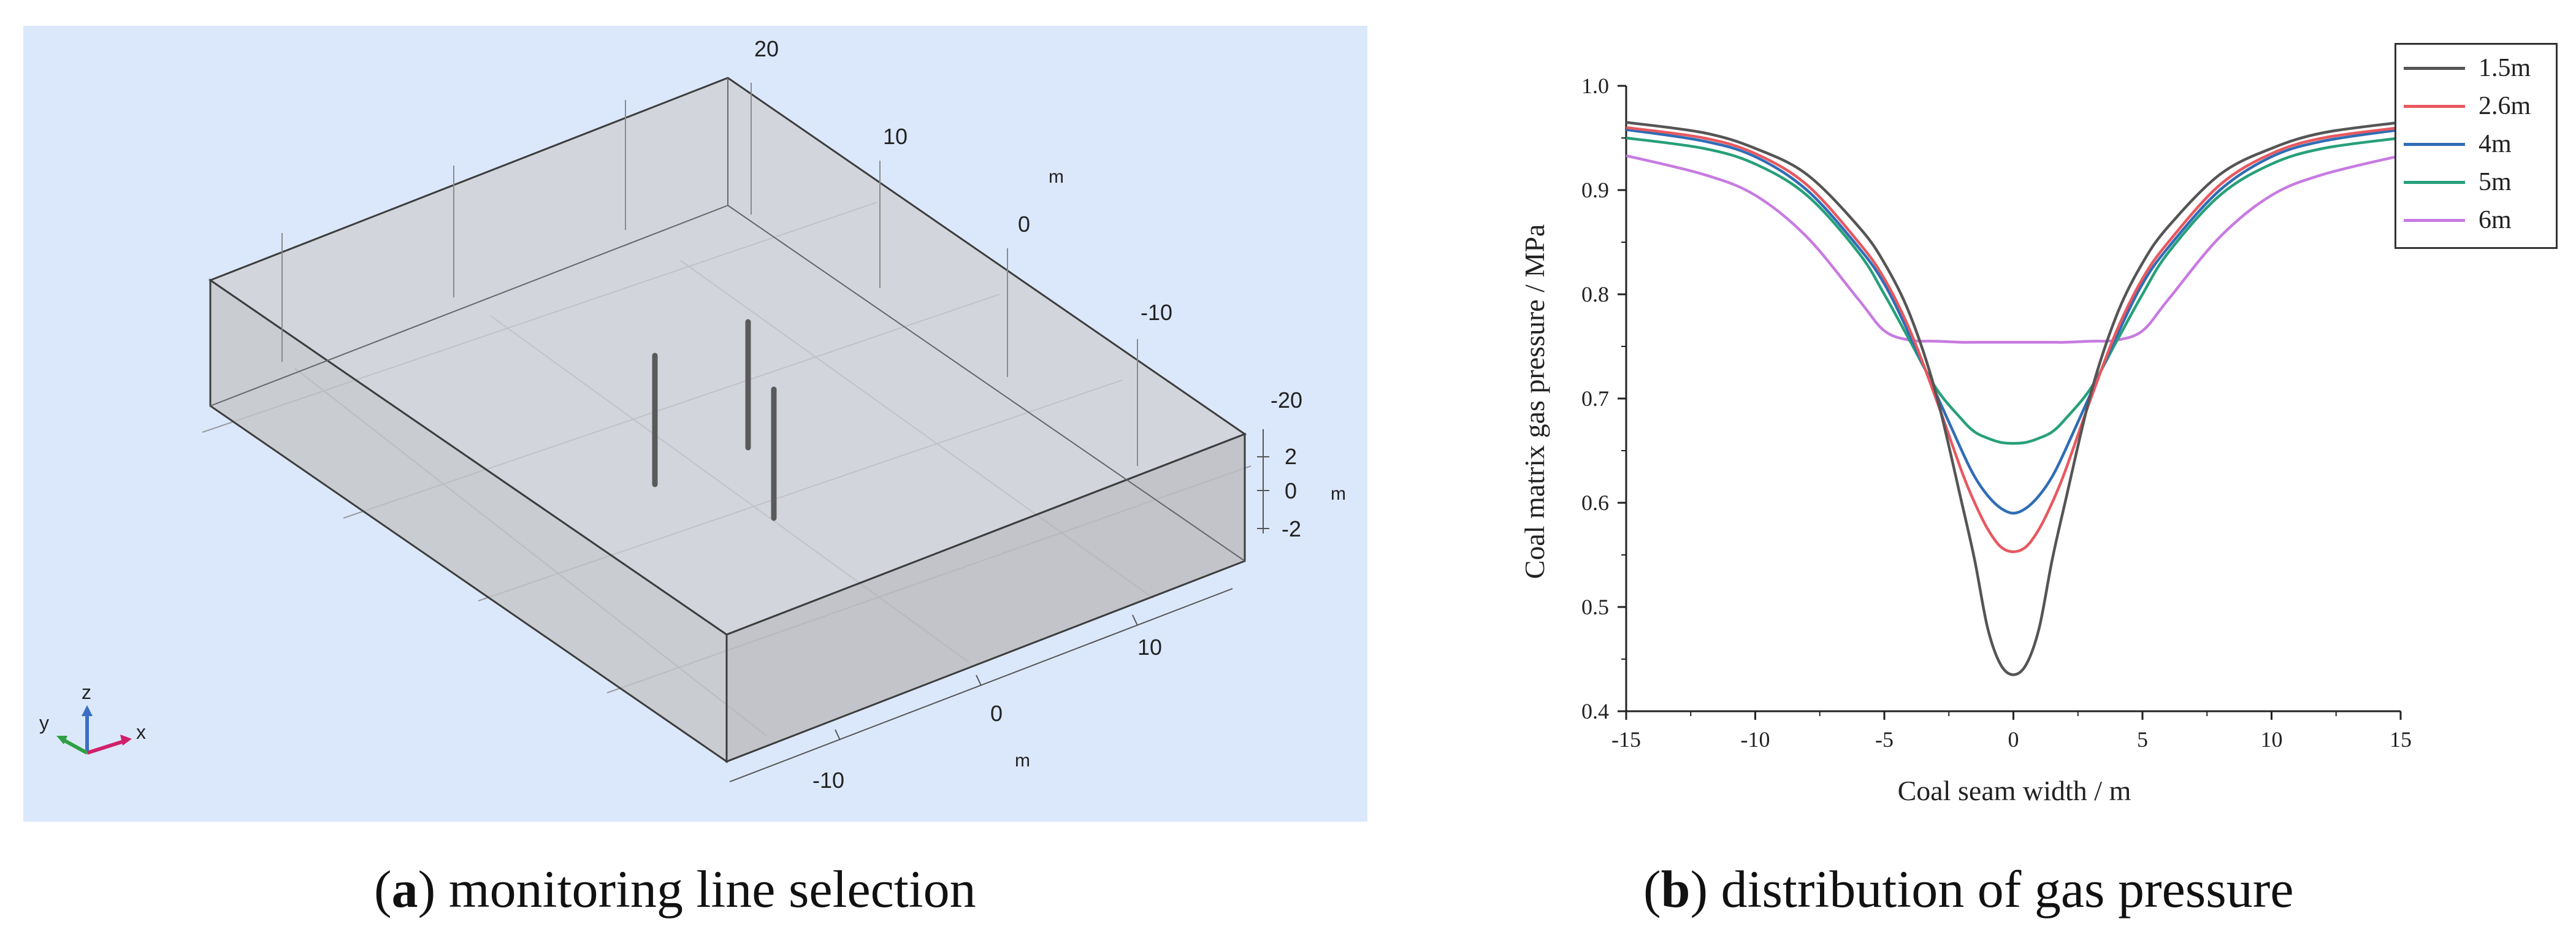 This screenshot has height=943, width=2576. I want to click on x-tick-10: 10, so click(1149, 647).